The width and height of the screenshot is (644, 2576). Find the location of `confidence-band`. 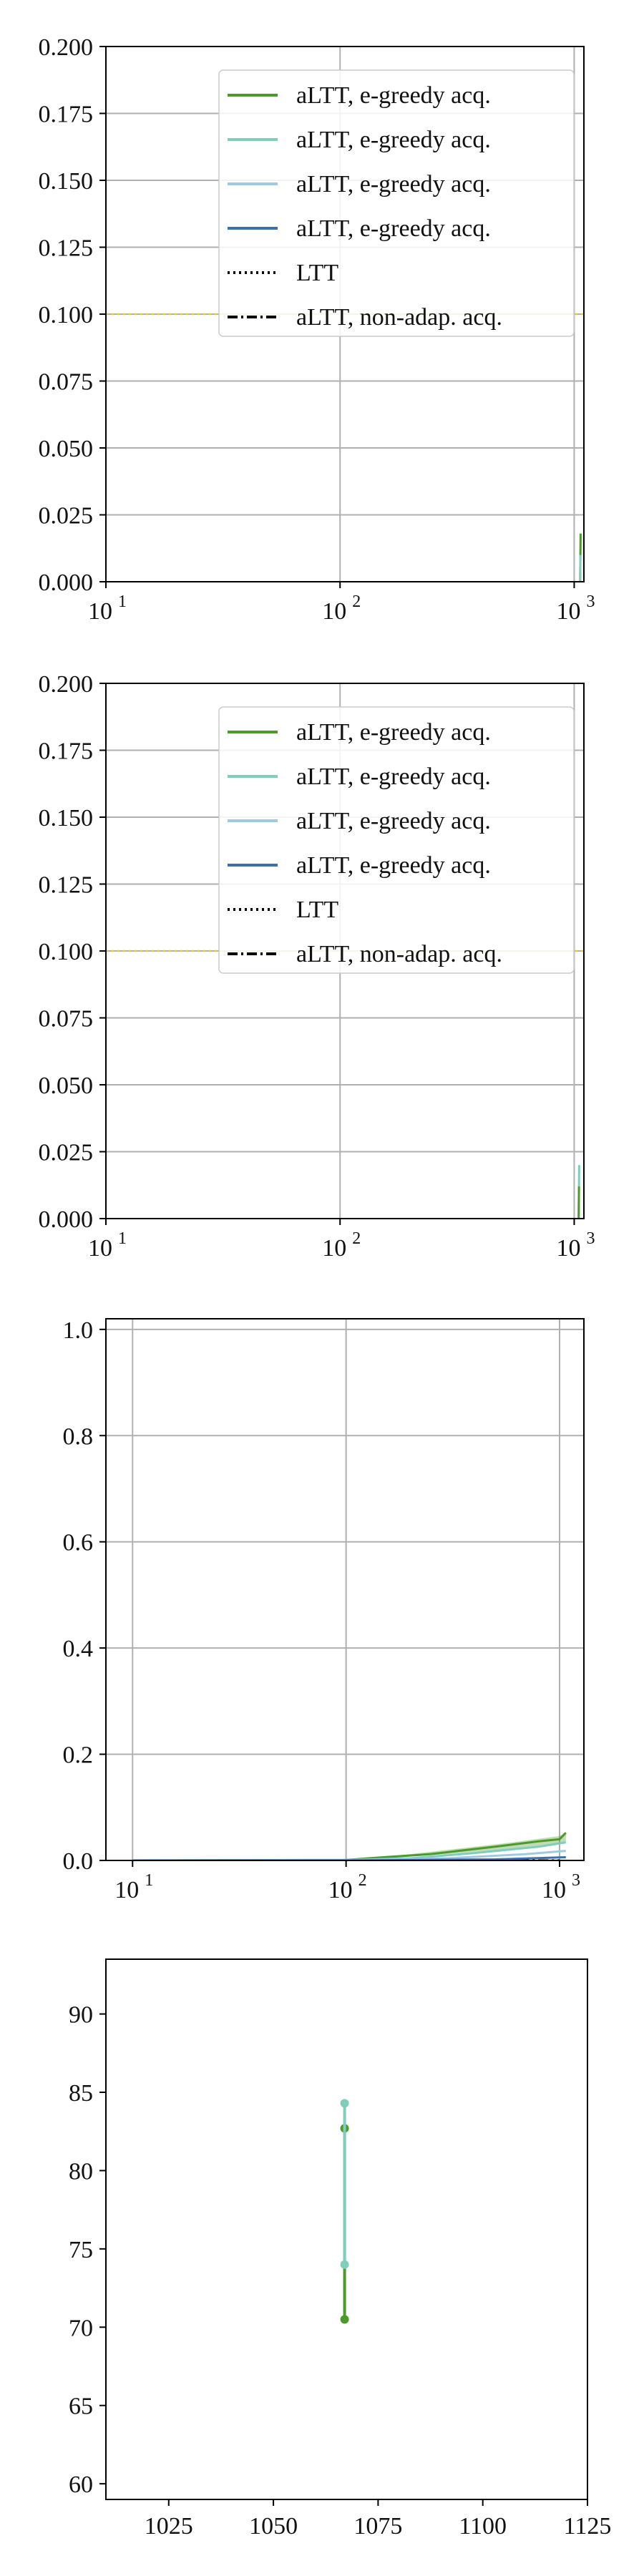

confidence-band is located at coordinates (475, 1845).